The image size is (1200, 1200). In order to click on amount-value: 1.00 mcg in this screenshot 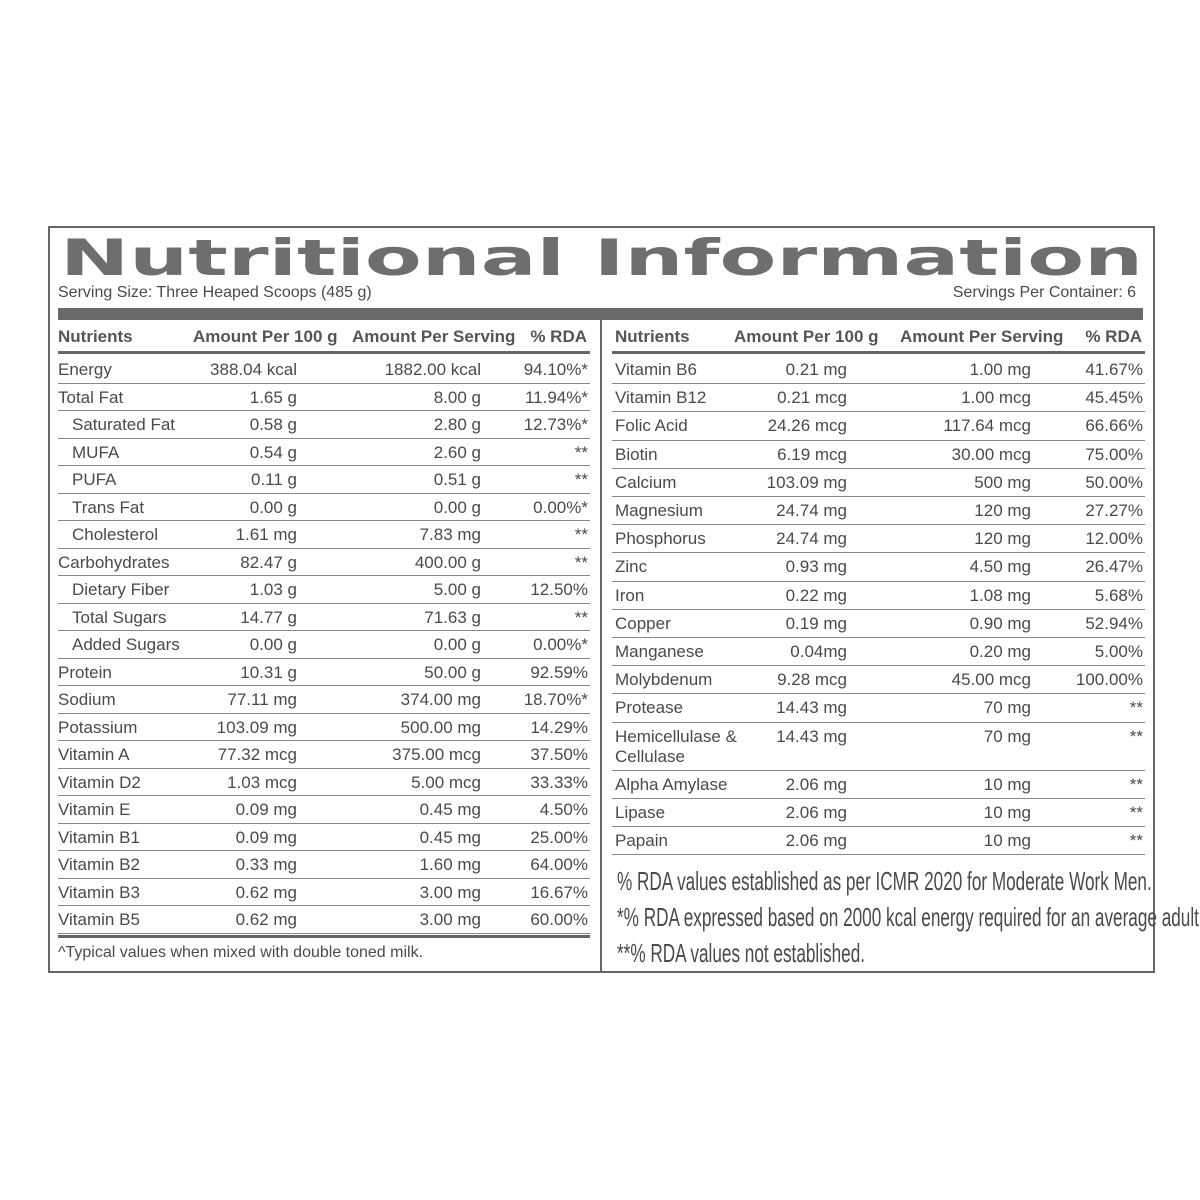, I will do `click(996, 398)`.